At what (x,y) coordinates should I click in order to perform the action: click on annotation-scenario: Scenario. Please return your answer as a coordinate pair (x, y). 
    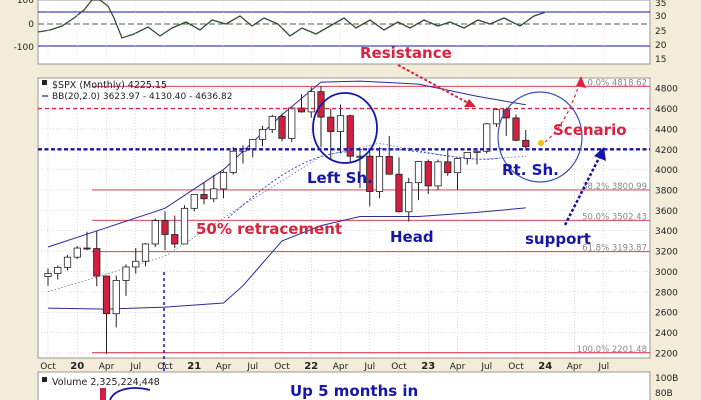
    Looking at the image, I should click on (590, 130).